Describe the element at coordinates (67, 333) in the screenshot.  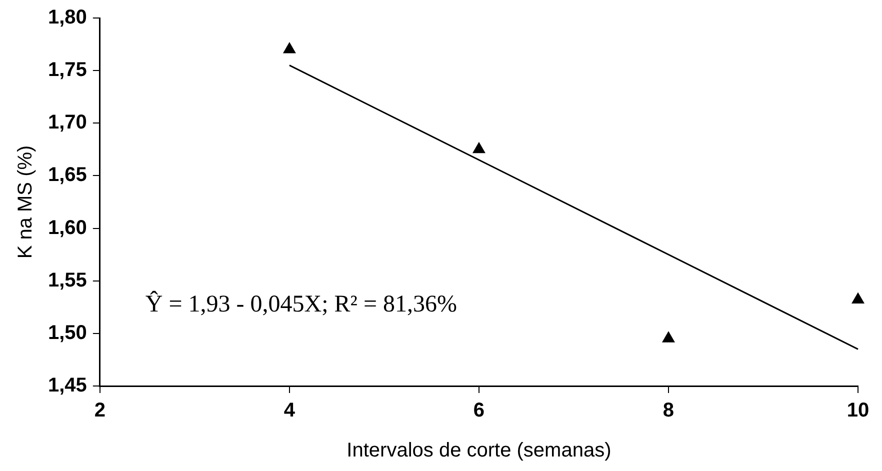
I see `y-tick-label: 1,50` at that location.